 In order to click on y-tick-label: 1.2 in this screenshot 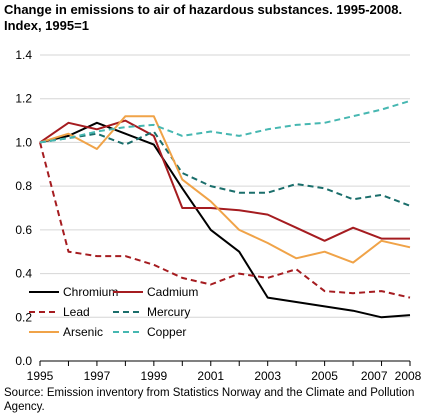, I will do `click(23, 99)`.